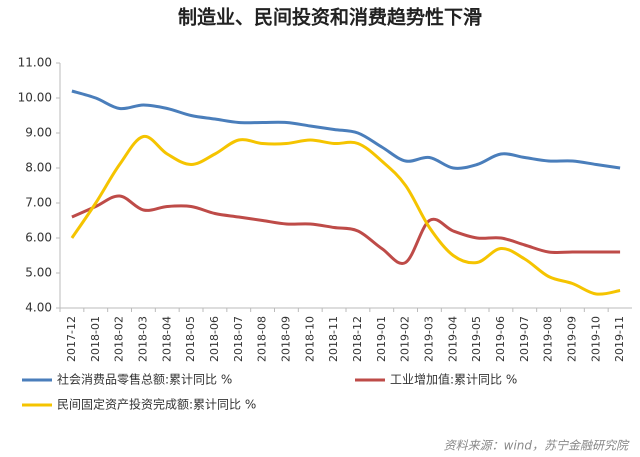 Image resolution: width=640 pixels, height=457 pixels. Describe the element at coordinates (309, 339) in the screenshot. I see `x-tick-label: 2018-10` at that location.